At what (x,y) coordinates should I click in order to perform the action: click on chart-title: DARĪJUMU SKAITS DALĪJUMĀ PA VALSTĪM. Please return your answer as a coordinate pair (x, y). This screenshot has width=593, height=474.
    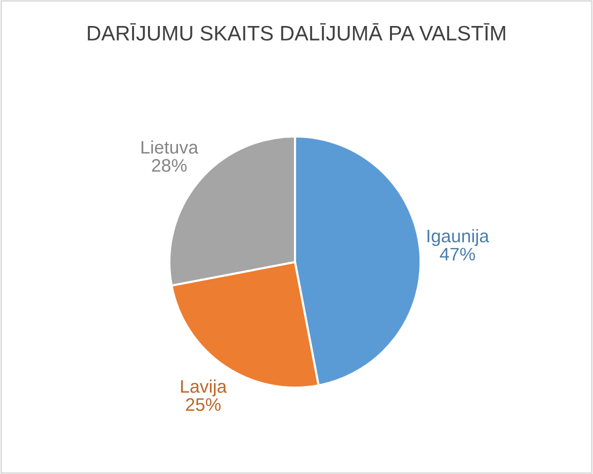
    Looking at the image, I should click on (297, 32).